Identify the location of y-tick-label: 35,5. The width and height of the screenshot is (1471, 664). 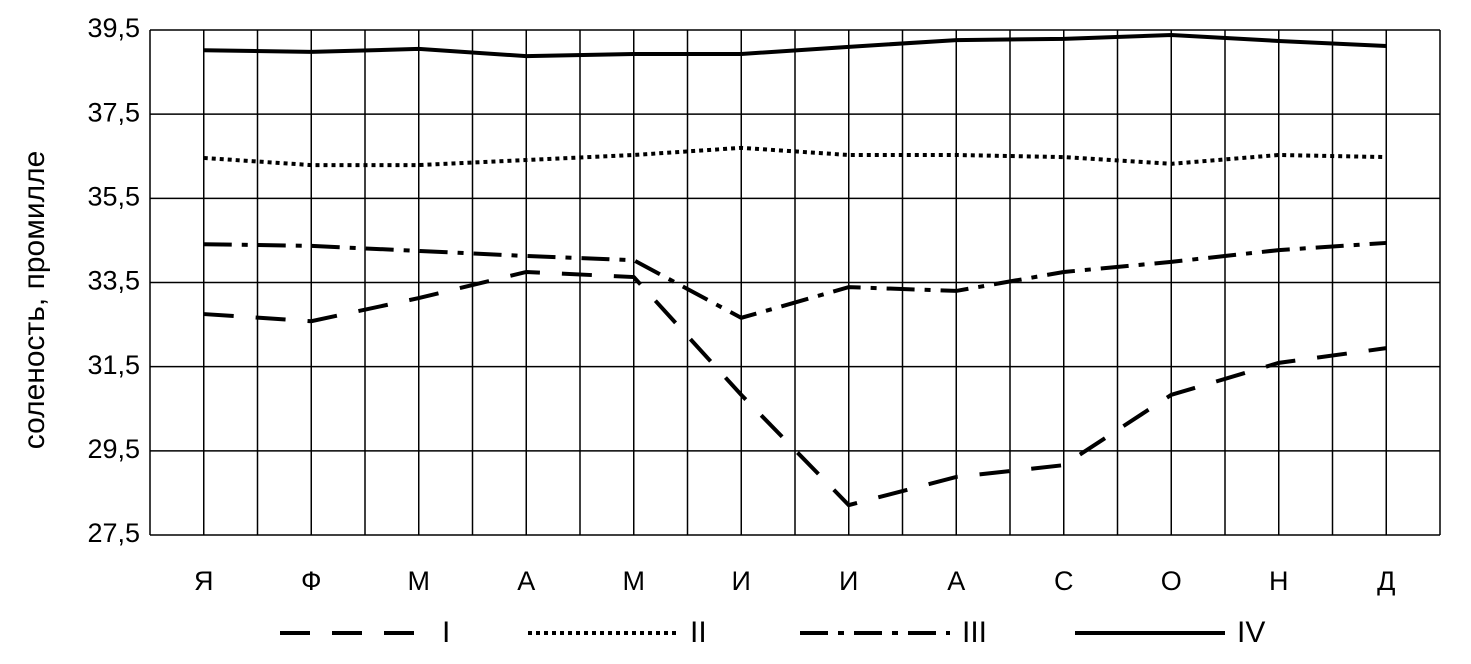
(113, 196).